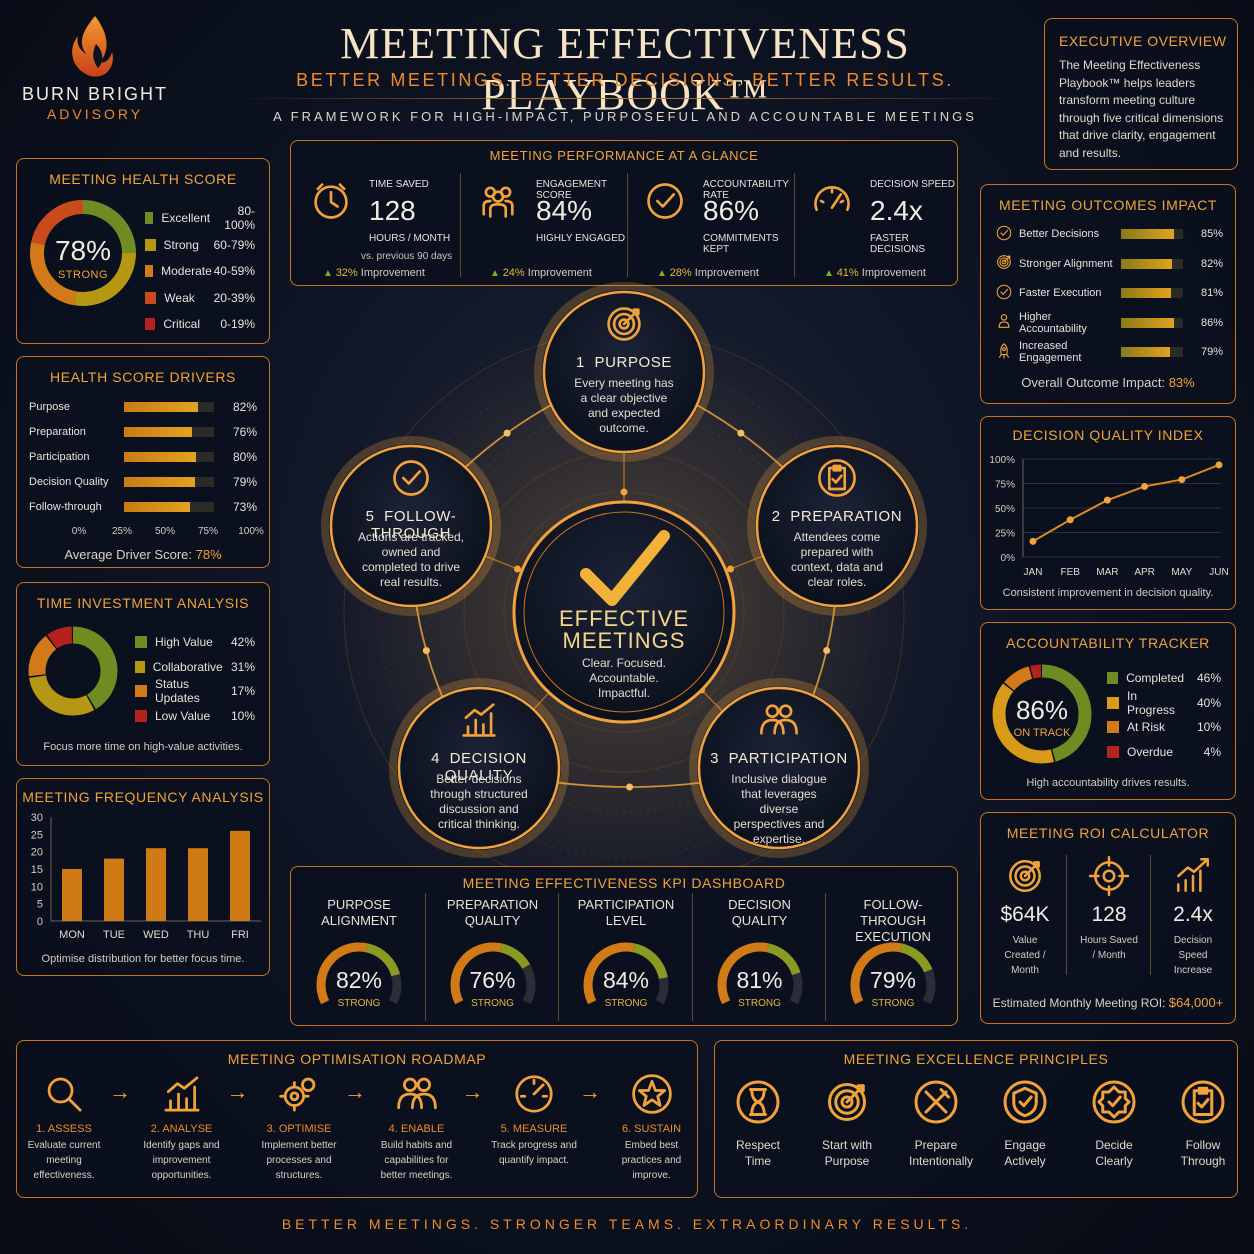  Describe the element at coordinates (244, 482) in the screenshot. I see `driver-value: 79%` at that location.